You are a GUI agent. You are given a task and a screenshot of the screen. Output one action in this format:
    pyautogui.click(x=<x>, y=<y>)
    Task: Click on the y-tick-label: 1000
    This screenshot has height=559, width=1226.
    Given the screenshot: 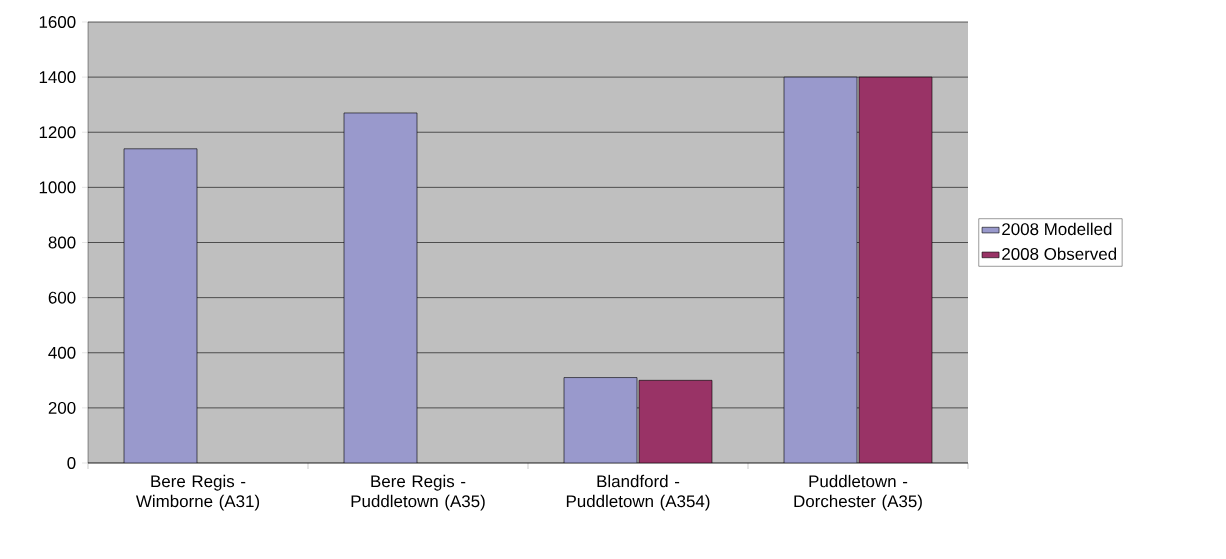 What is the action you would take?
    pyautogui.click(x=57, y=187)
    